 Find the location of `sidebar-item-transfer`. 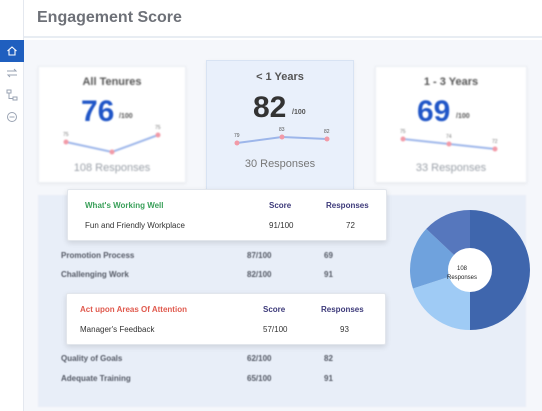

sidebar-item-transfer is located at coordinates (12, 73).